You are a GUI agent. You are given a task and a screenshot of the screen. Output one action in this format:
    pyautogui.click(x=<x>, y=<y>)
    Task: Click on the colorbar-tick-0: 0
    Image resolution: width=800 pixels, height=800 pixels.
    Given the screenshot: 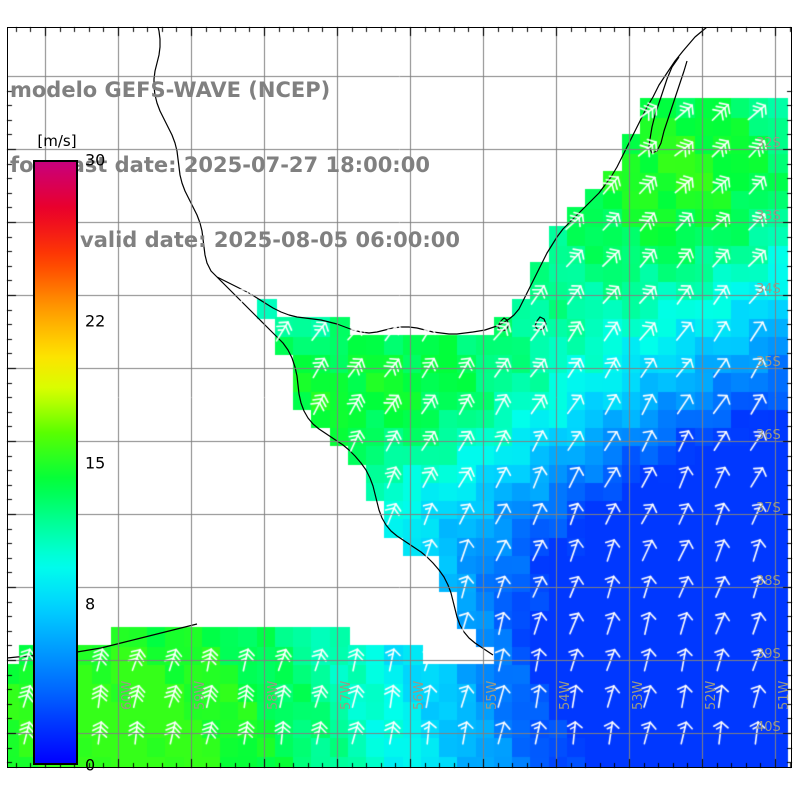 What is the action you would take?
    pyautogui.click(x=90, y=765)
    